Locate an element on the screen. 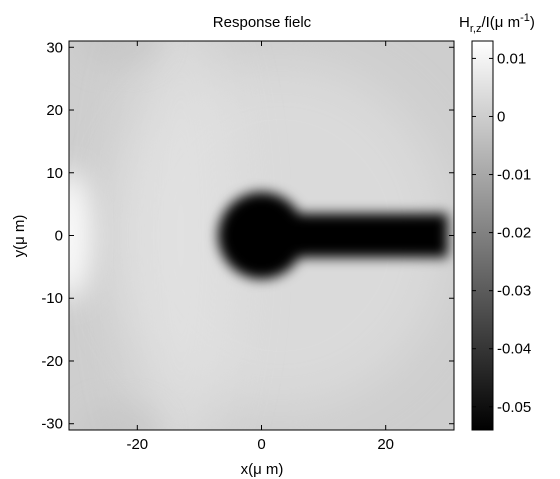 This screenshot has width=560, height=479. colorbar-tick-label: -0.04 is located at coordinates (514, 349).